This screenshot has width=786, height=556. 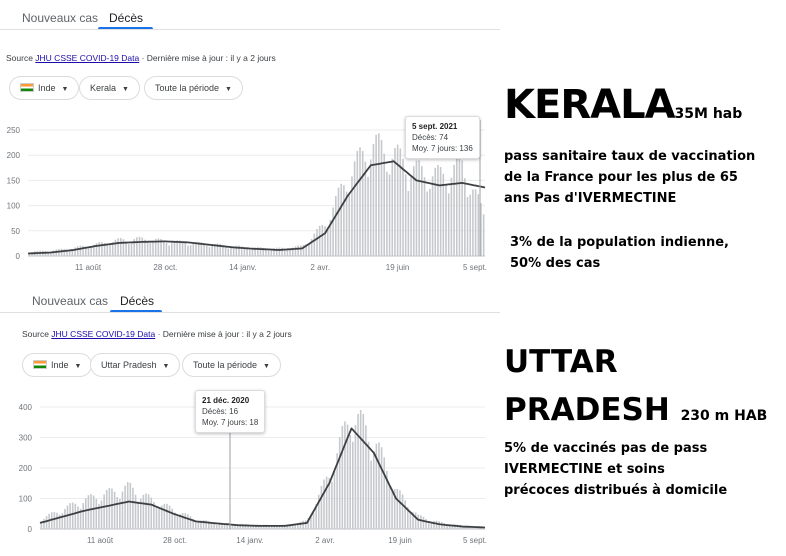 What do you see at coordinates (187, 88) in the screenshot?
I see `chip-label: Toute la période` at bounding box center [187, 88].